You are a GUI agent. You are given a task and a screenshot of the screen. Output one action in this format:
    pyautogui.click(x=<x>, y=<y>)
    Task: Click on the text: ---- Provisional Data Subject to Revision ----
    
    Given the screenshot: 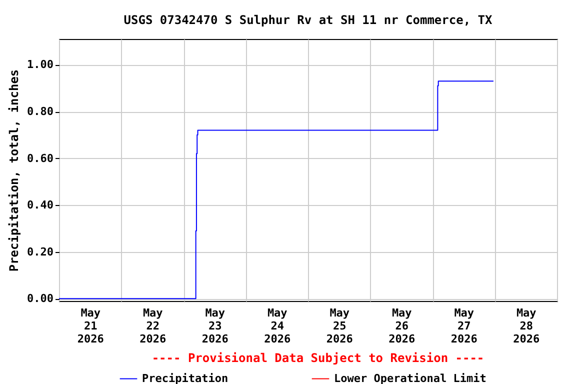 What is the action you would take?
    pyautogui.click(x=318, y=358)
    